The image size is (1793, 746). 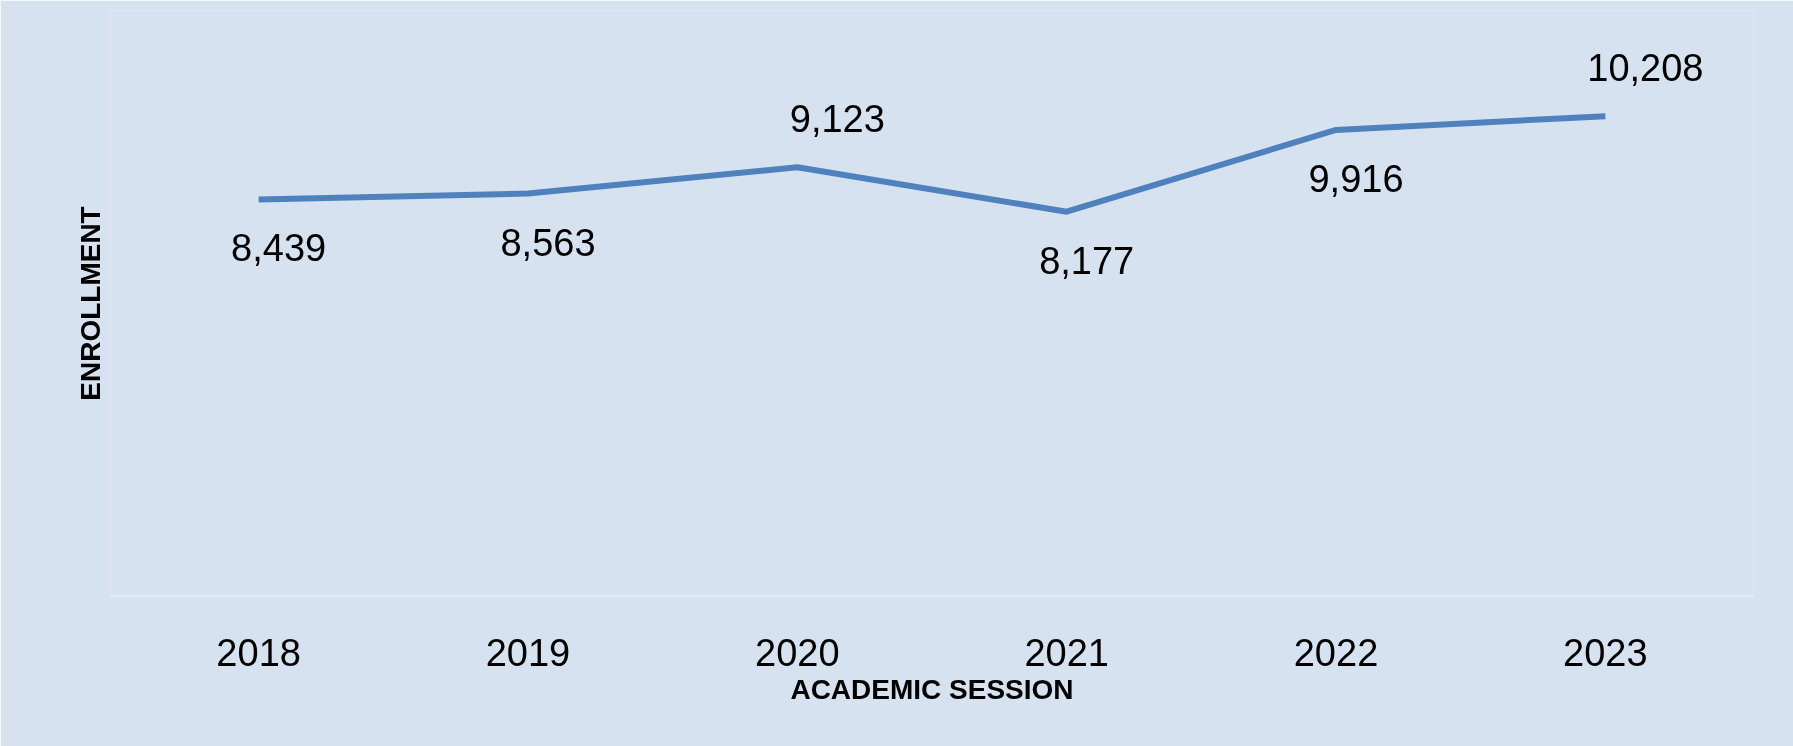 I want to click on x-tick-label: 2018, so click(x=258, y=652).